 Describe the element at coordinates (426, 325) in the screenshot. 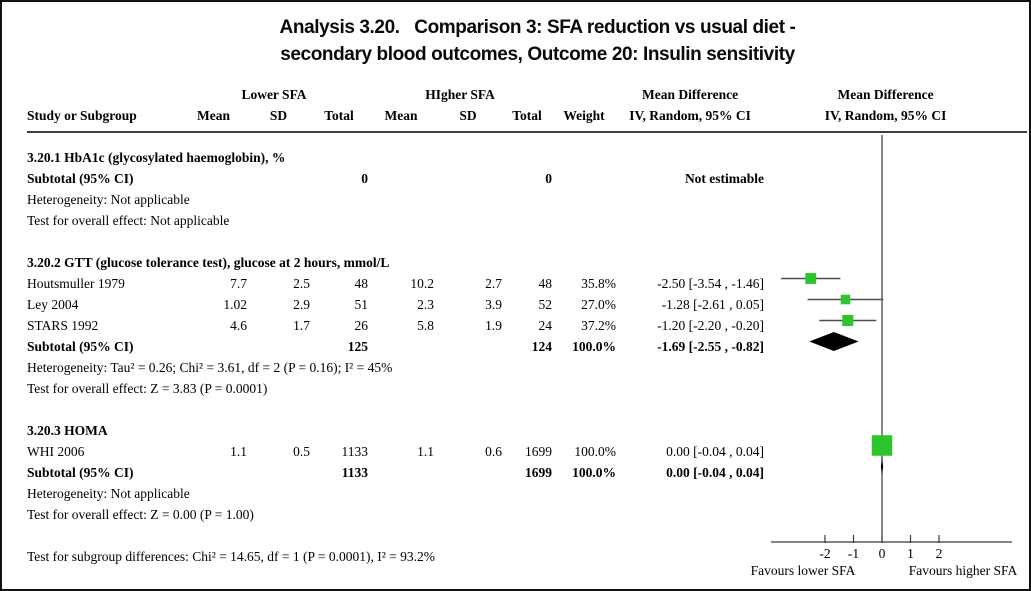

I see `cell-mean-higher: 5.8` at that location.